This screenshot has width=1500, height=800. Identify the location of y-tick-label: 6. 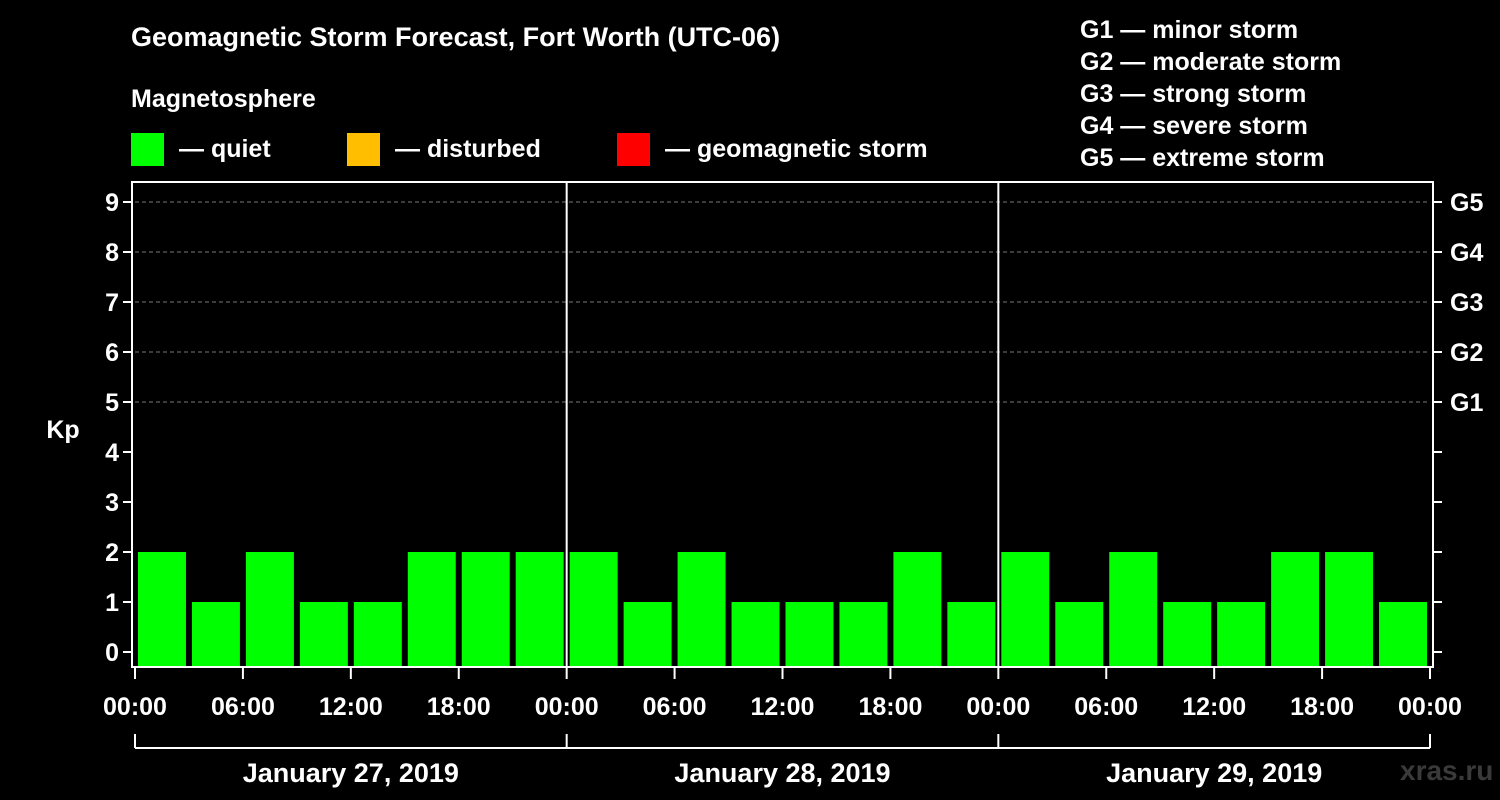
(112, 353).